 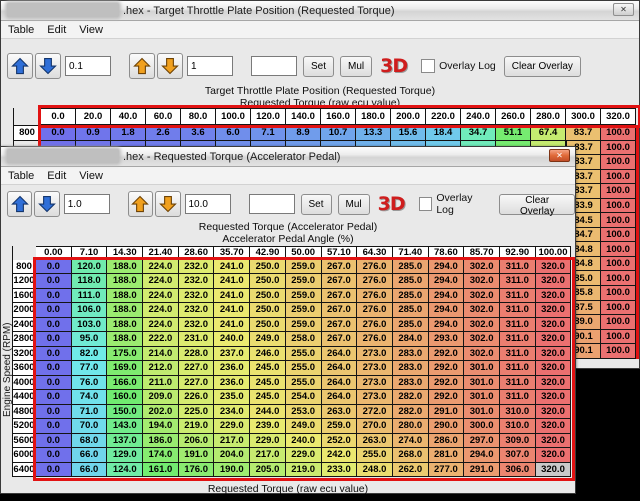 What do you see at coordinates (446, 354) in the screenshot?
I see `value-cell: 292.0` at bounding box center [446, 354].